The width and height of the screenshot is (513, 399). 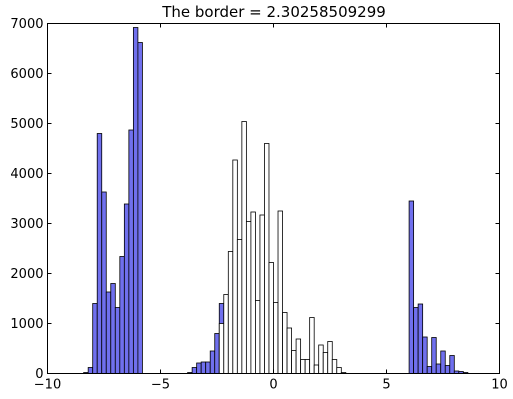 What do you see at coordinates (26, 124) in the screenshot?
I see `y-tick-label: 5000` at bounding box center [26, 124].